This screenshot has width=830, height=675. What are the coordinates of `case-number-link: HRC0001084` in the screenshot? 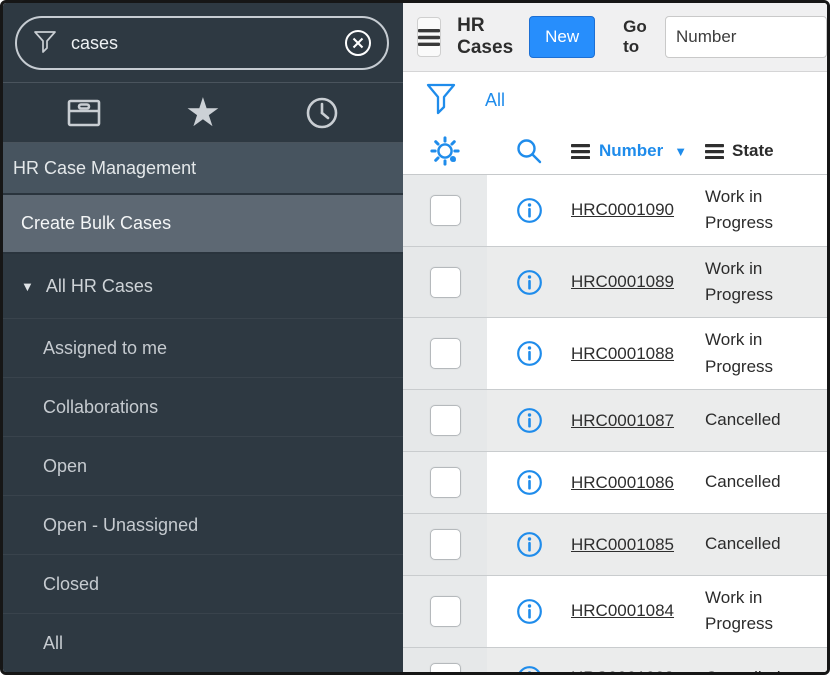 It's located at (623, 611).